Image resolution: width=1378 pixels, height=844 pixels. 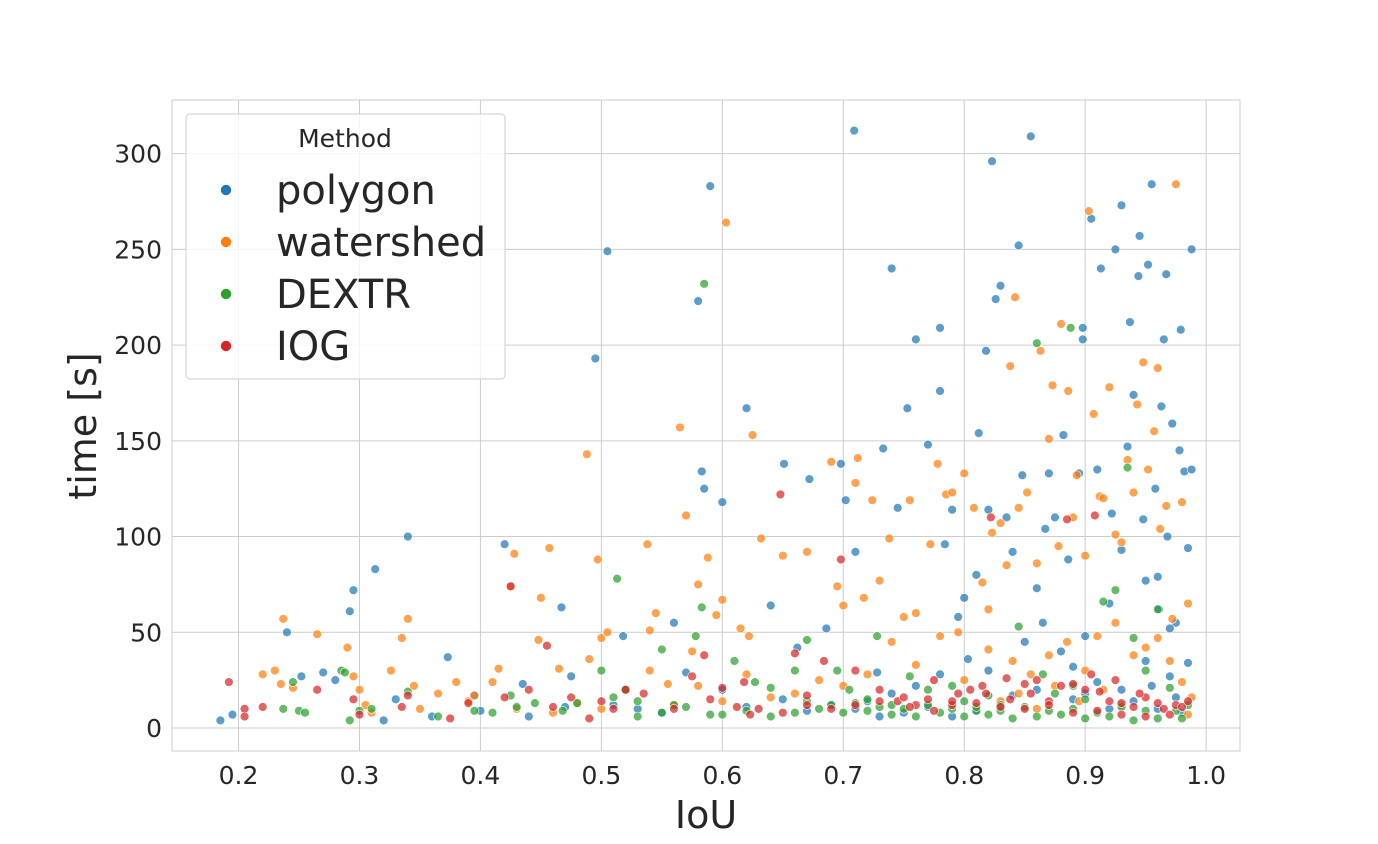 What do you see at coordinates (1206, 775) in the screenshot?
I see `x-tick-label: 1.0` at bounding box center [1206, 775].